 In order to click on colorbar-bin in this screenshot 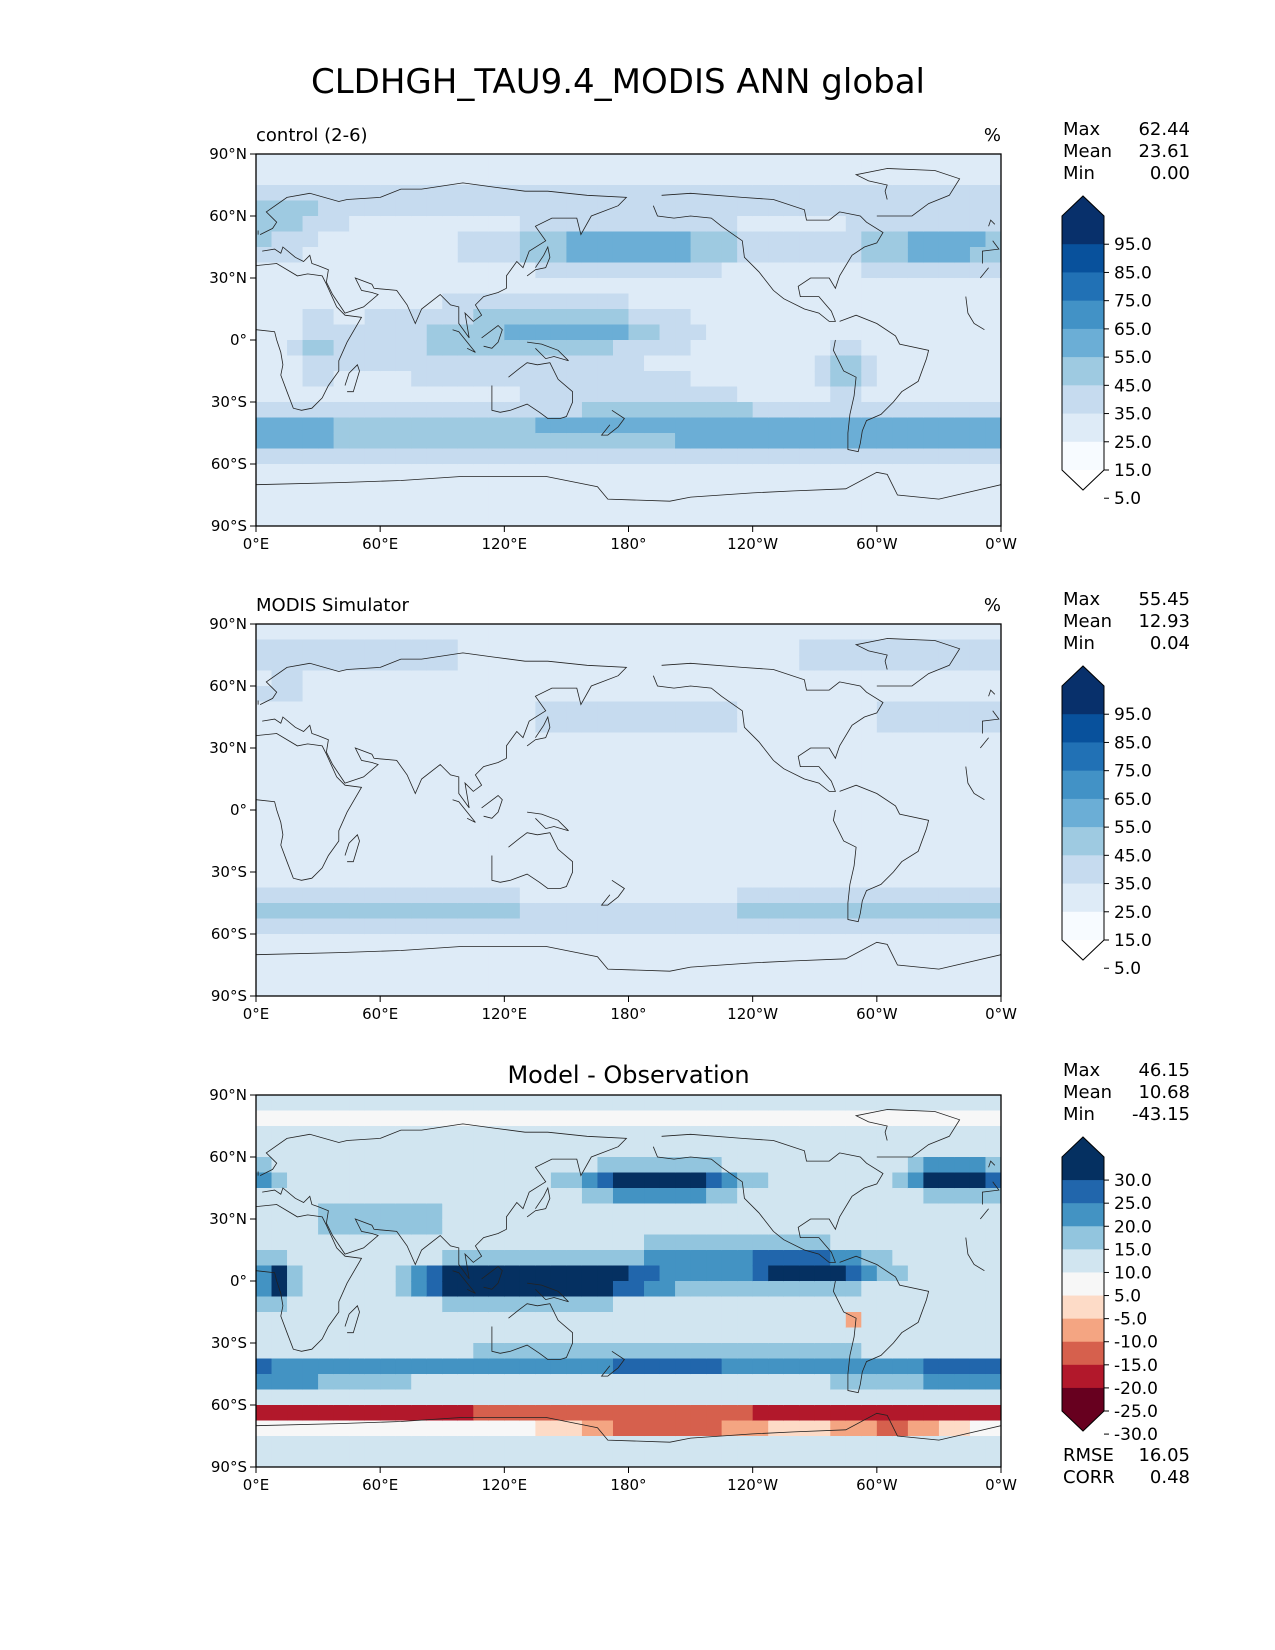, I will do `click(1083, 1215)`.